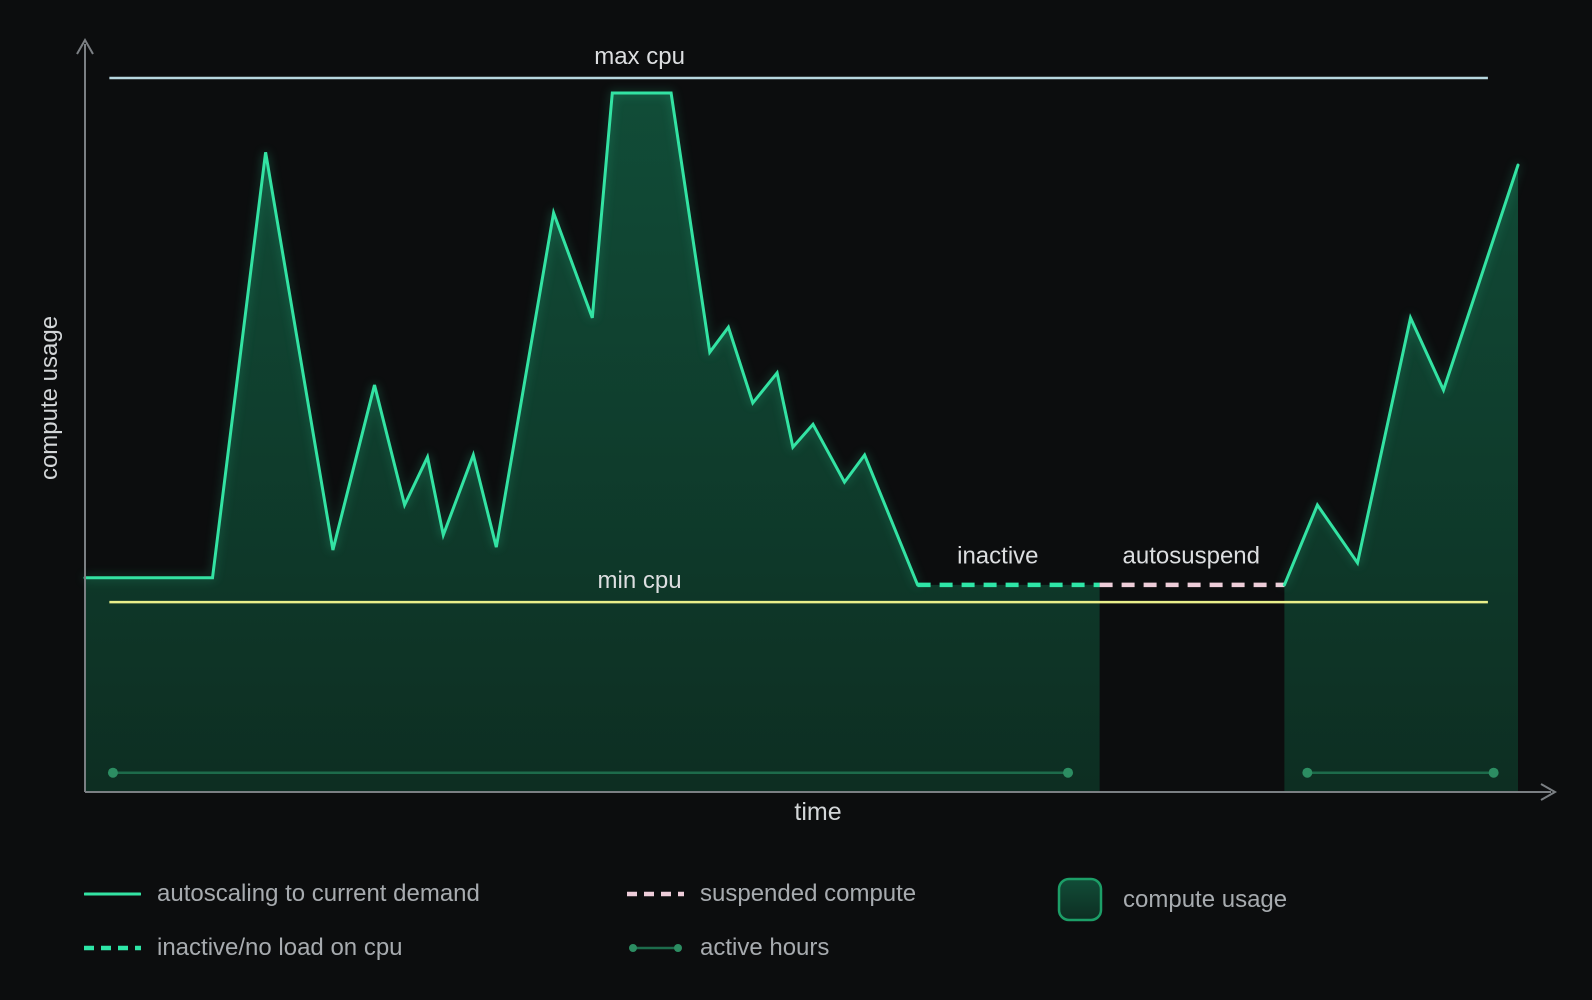 The width and height of the screenshot is (1592, 1000). Describe the element at coordinates (655, 894) in the screenshot. I see `dashed-pink-line-swatch-icon` at that location.